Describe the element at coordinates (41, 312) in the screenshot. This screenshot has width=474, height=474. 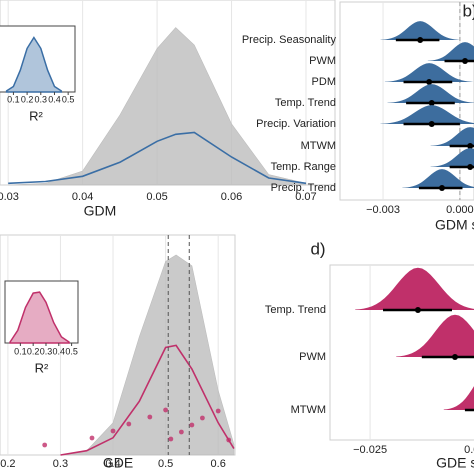
I see `inset-frame` at that location.